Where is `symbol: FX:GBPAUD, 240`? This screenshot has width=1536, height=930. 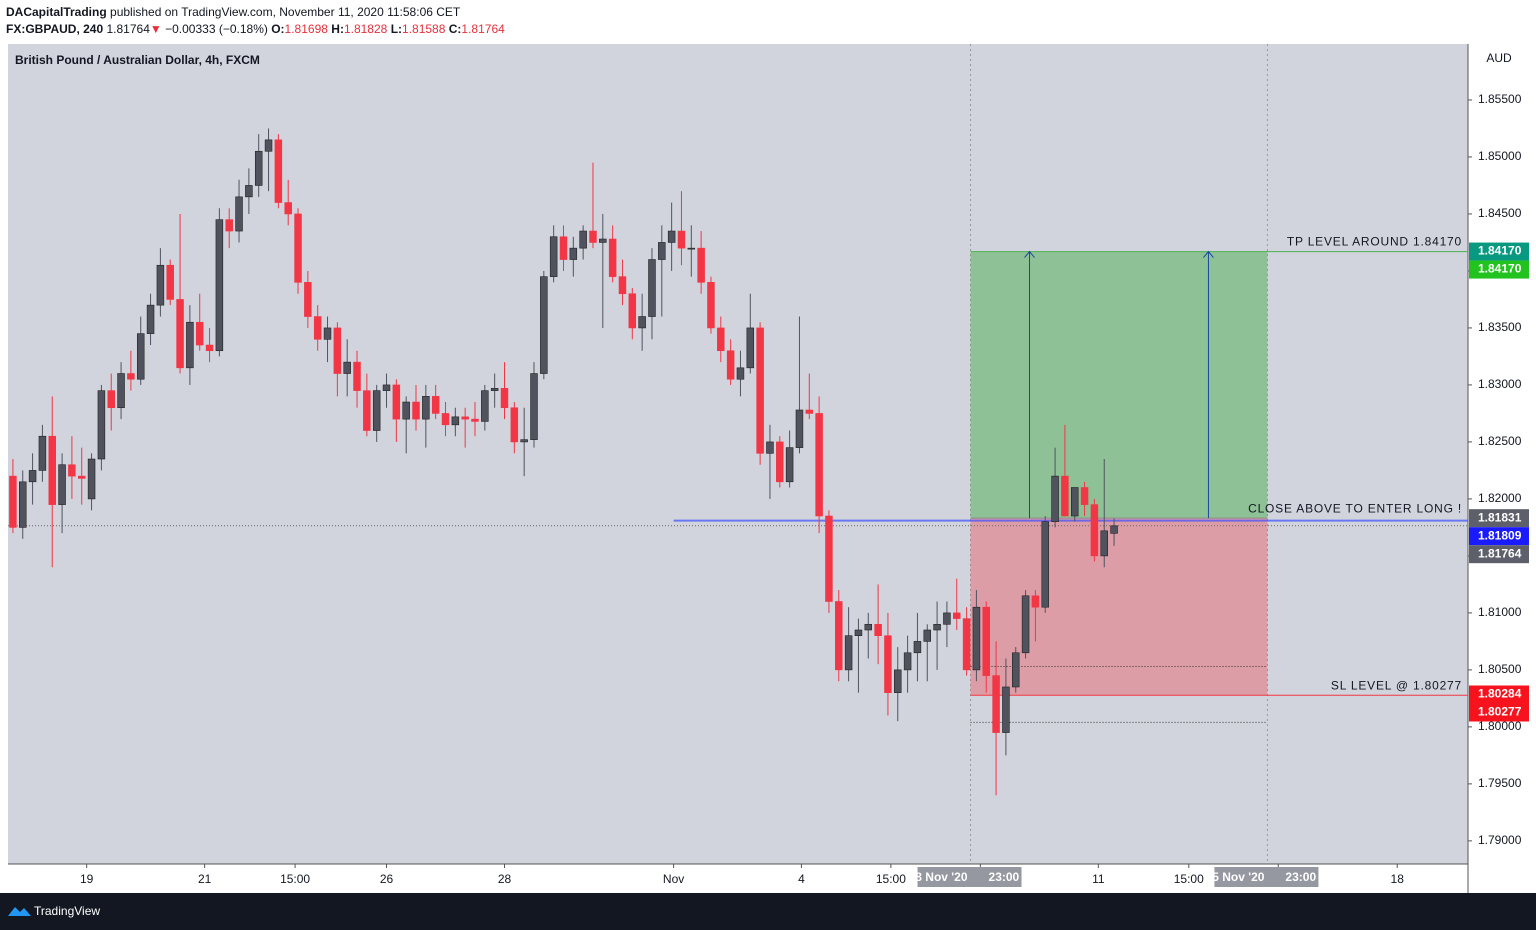
symbol: FX:GBPAUD, 240 is located at coordinates (55, 29).